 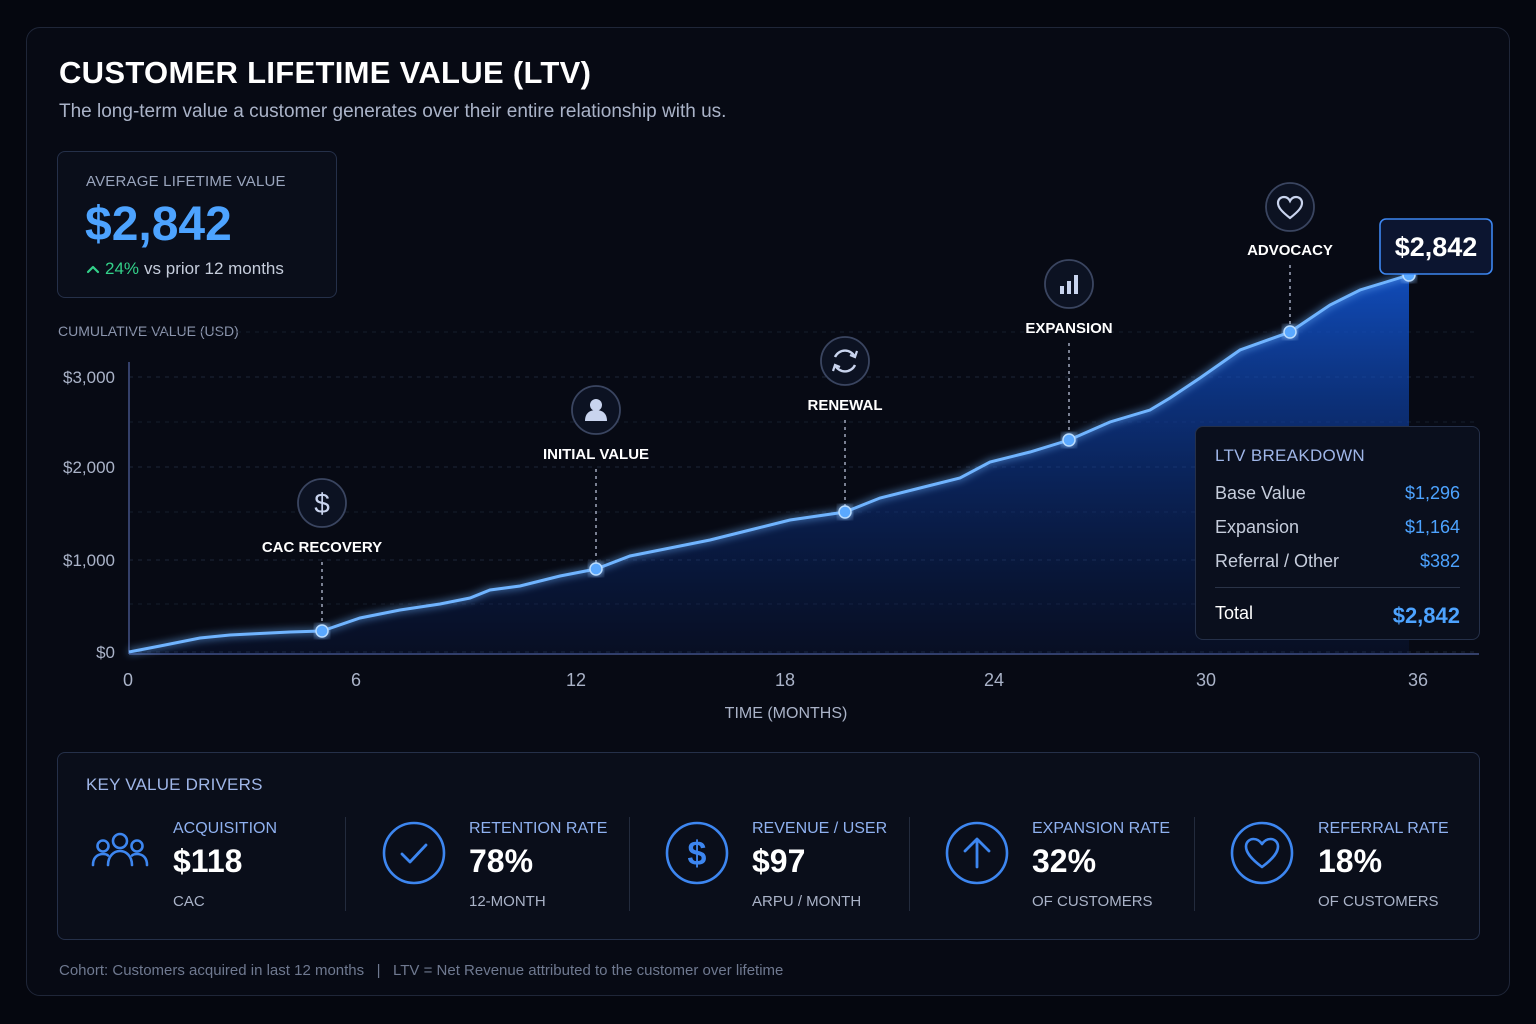 What do you see at coordinates (158, 224) in the screenshot?
I see `kpi-value: $2,842` at bounding box center [158, 224].